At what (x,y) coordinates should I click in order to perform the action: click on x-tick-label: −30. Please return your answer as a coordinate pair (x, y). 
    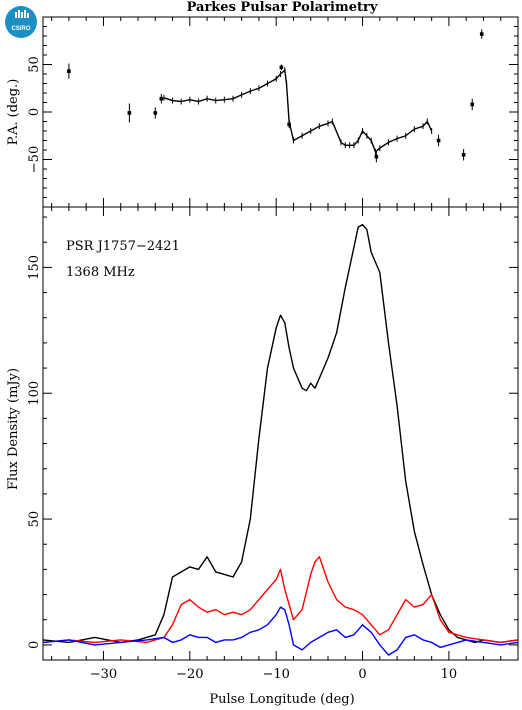
    Looking at the image, I should click on (103, 674).